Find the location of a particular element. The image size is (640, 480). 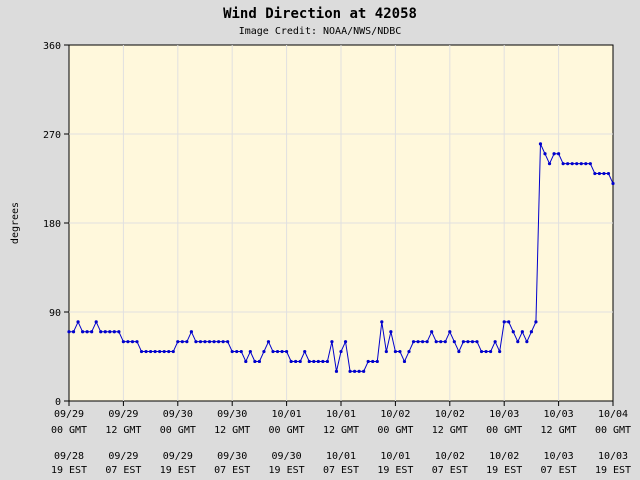

x-tick-est-date: 09/30 is located at coordinates (232, 456).